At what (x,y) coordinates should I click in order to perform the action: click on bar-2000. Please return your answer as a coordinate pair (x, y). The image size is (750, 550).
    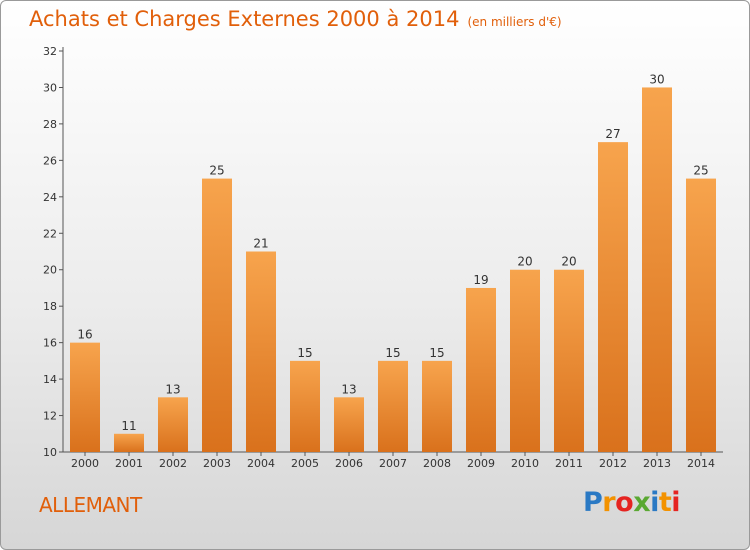
    Looking at the image, I should click on (85, 397).